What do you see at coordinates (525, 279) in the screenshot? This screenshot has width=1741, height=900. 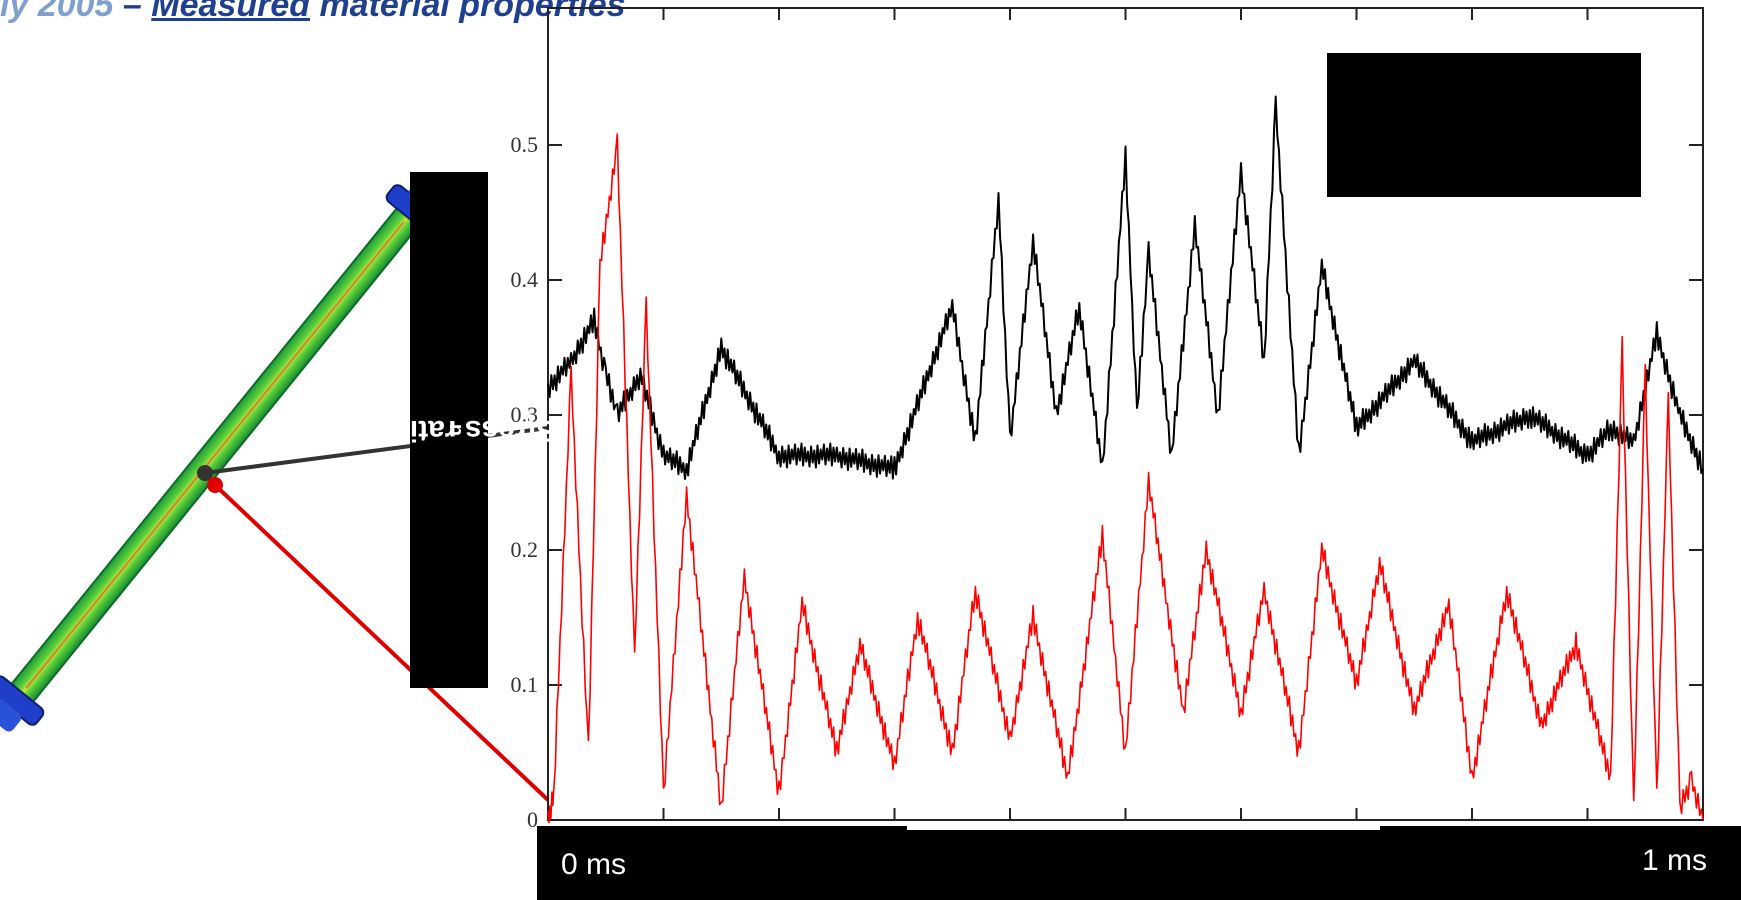 I see `y-tick-label: 0.4` at bounding box center [525, 279].